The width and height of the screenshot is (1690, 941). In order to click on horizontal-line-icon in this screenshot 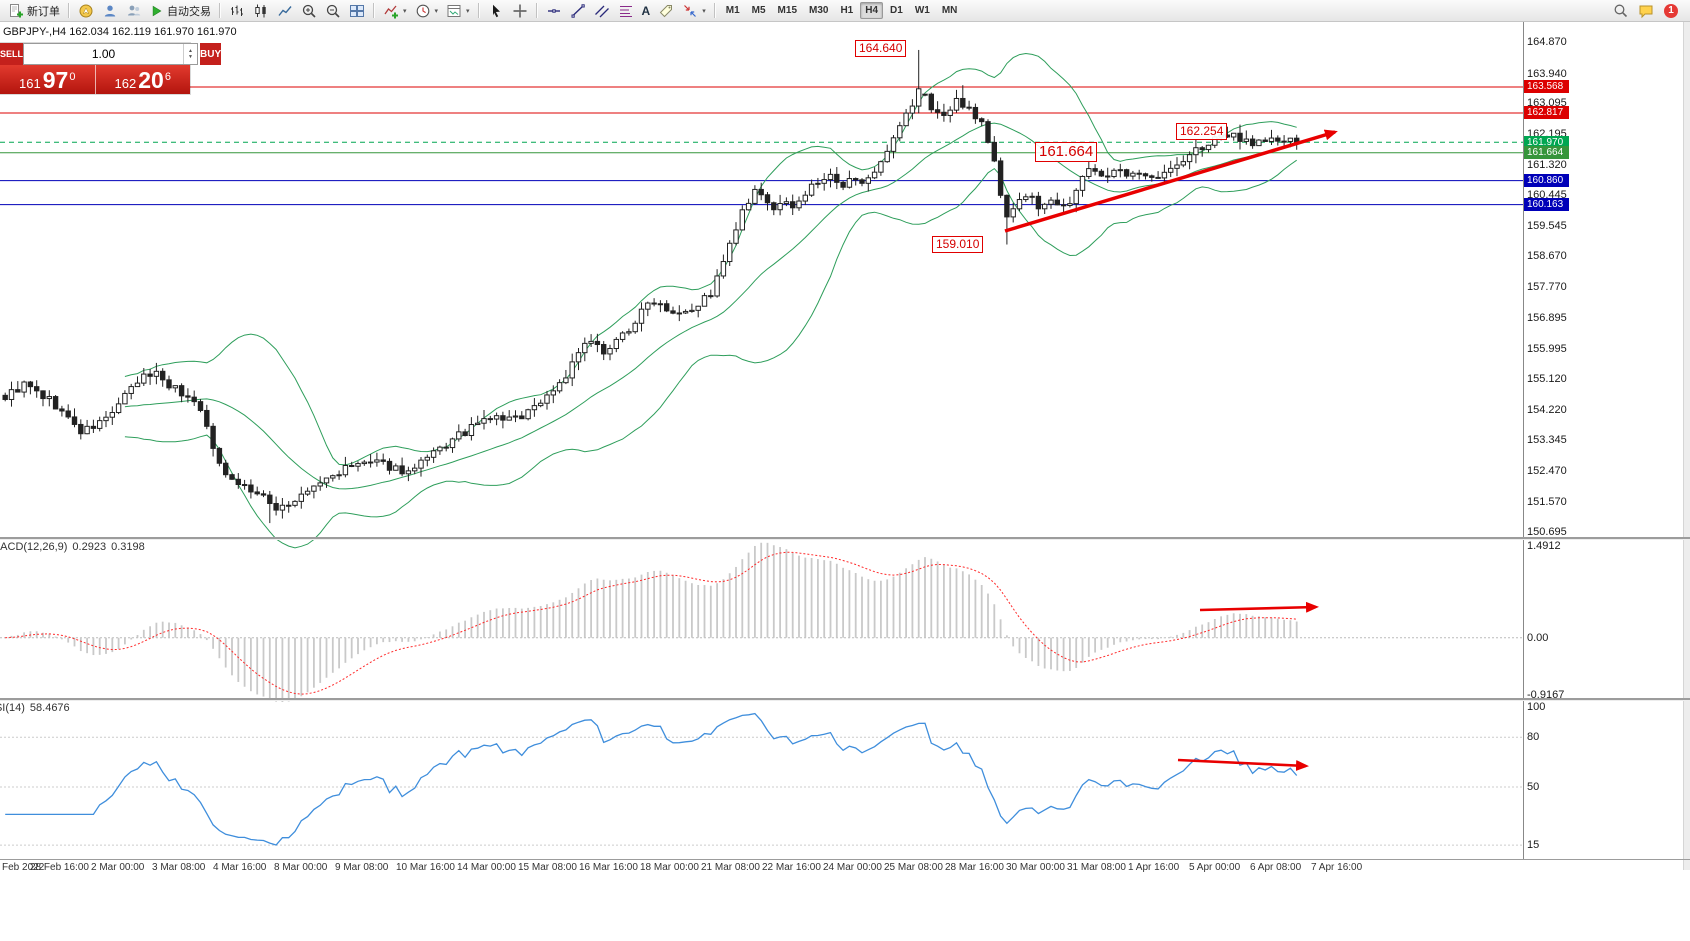, I will do `click(554, 11)`.